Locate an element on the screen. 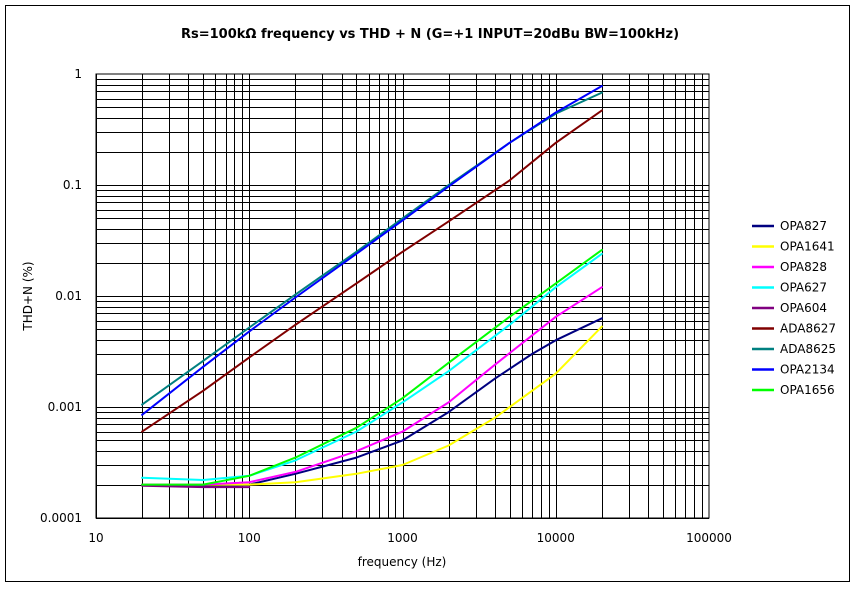 This screenshot has width=857, height=589. x-tick-label: 10 is located at coordinates (95, 538).